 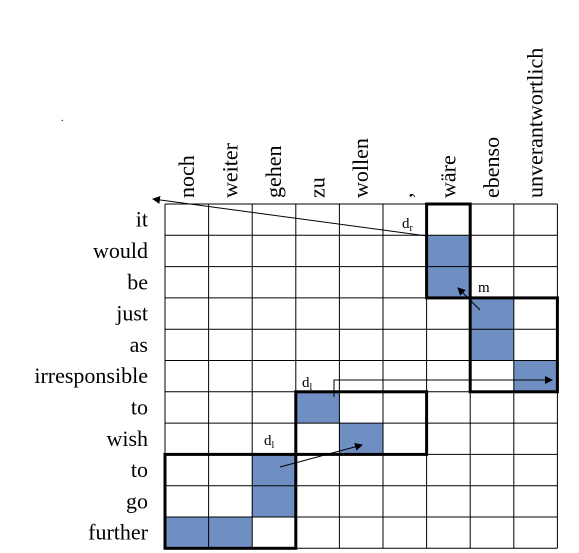 I want to click on label-dl-lower: dl, so click(x=269, y=442).